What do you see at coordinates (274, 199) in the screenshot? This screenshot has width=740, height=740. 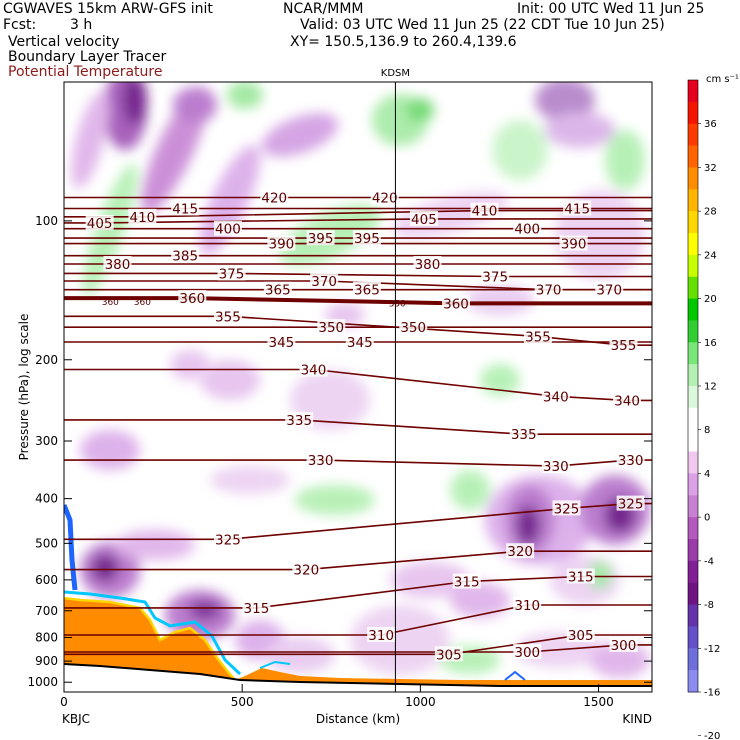 I see `theta-label: 420` at bounding box center [274, 199].